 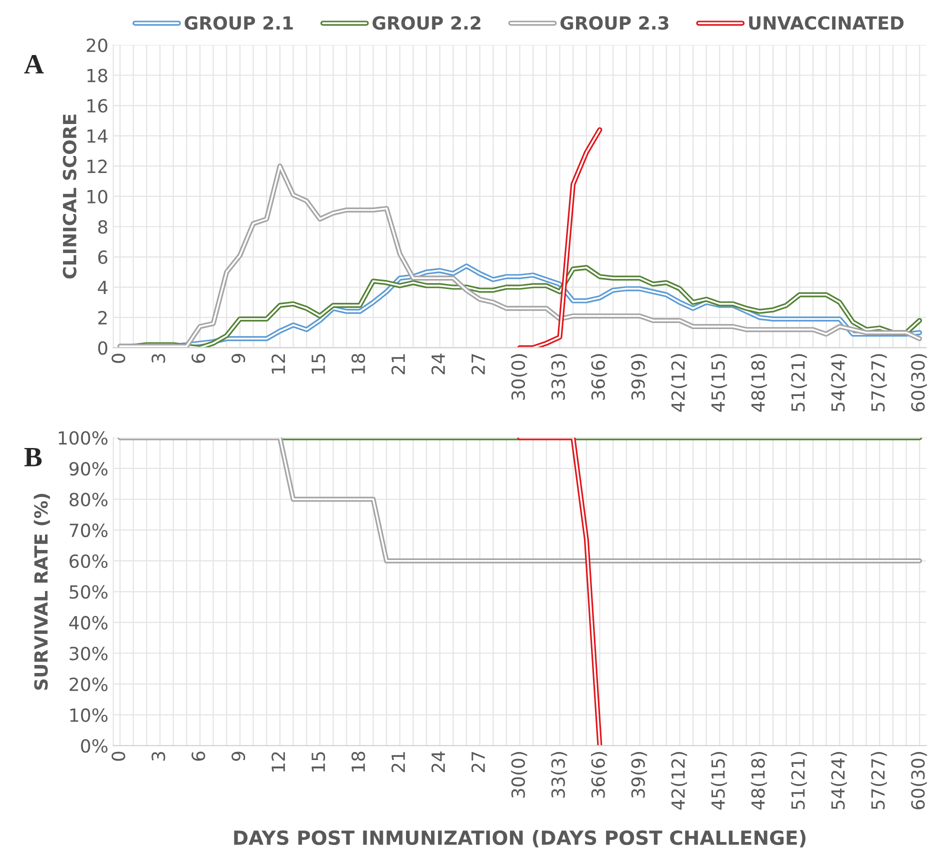 I want to click on y-tick-label: 30%, so click(x=89, y=653).